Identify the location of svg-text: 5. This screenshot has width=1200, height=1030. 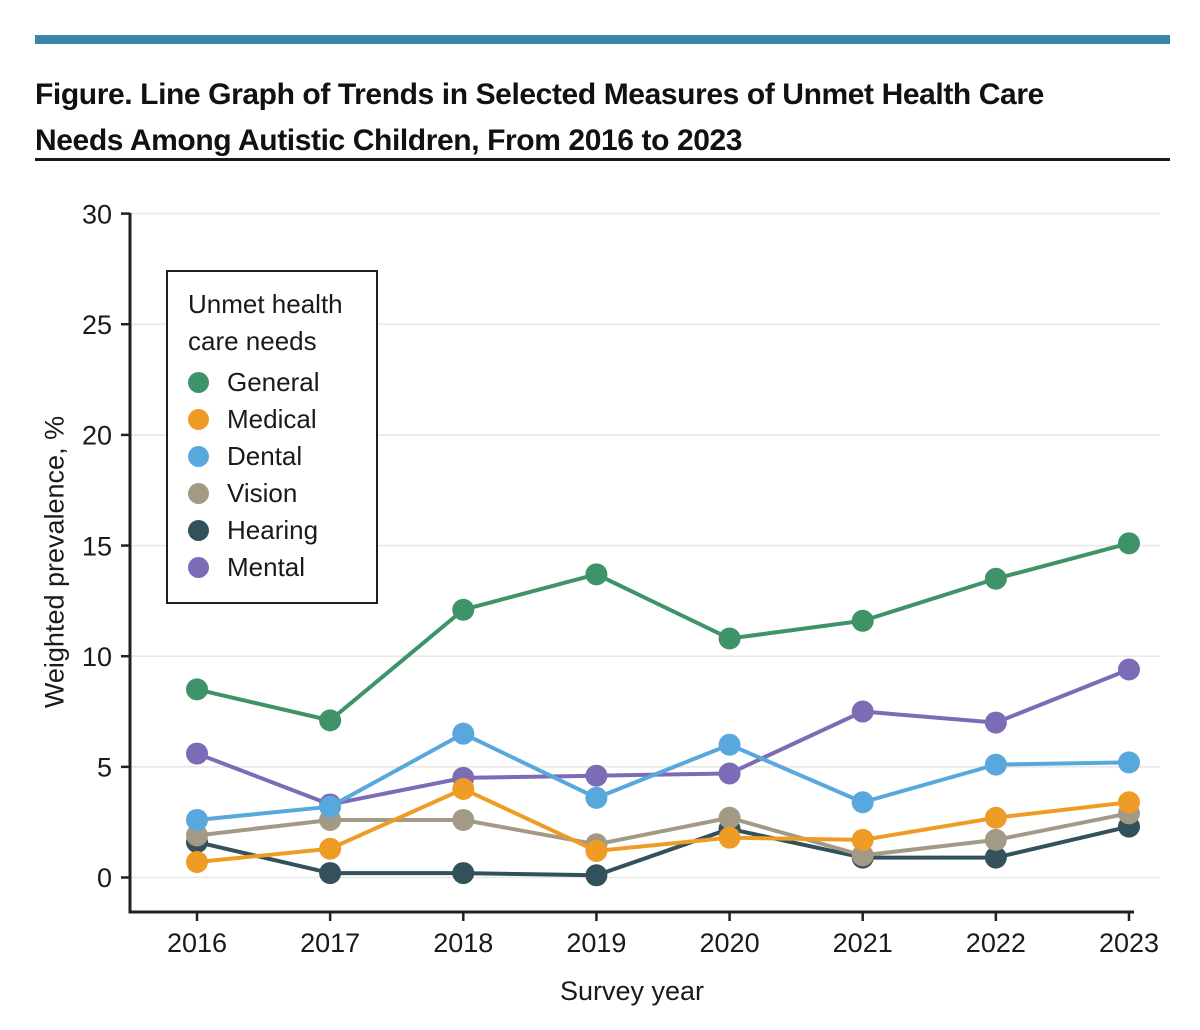
(104, 768).